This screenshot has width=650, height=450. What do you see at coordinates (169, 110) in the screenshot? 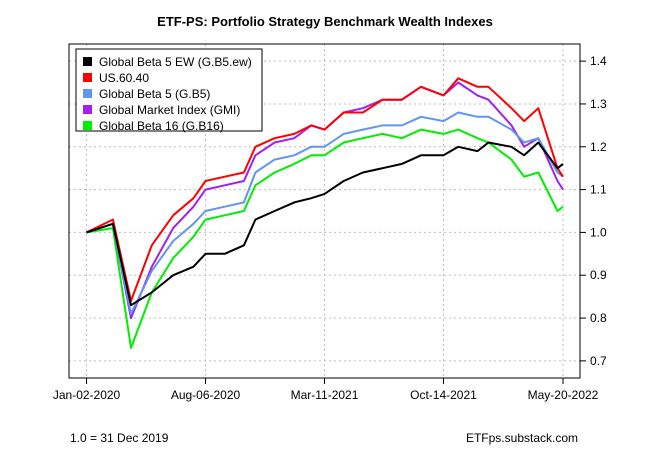
I see `legend-label: Global Market Index (GMI)` at bounding box center [169, 110].